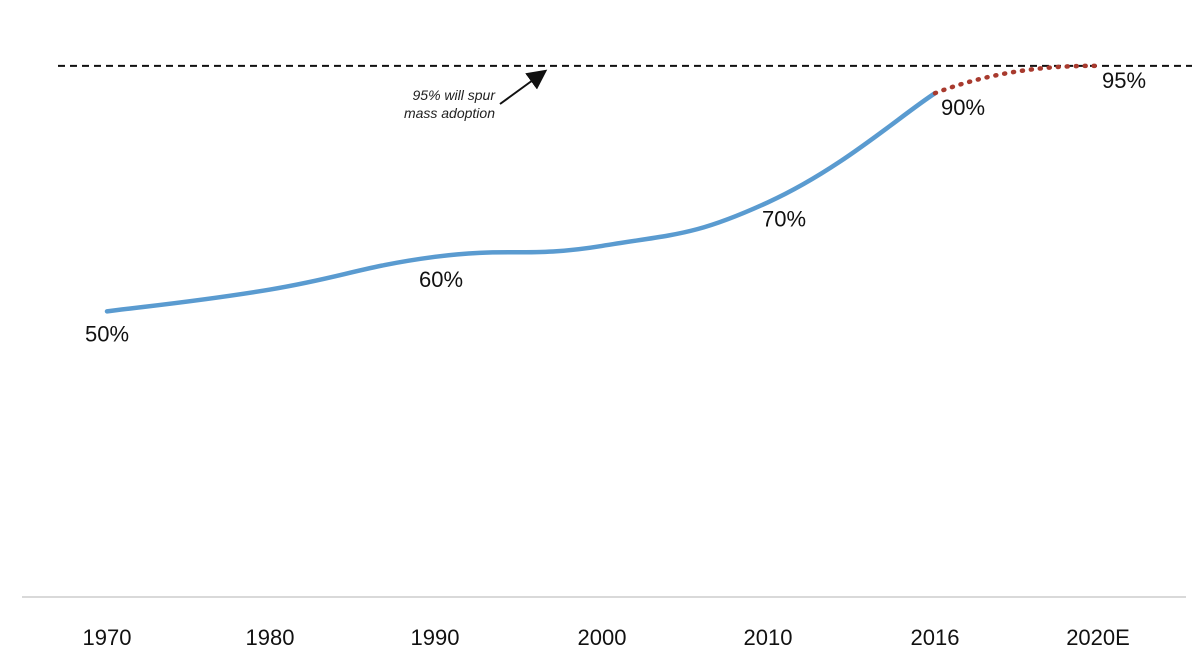 This screenshot has width=1202, height=650. Describe the element at coordinates (1124, 80) in the screenshot. I see `data-label-2020e: 95%` at that location.